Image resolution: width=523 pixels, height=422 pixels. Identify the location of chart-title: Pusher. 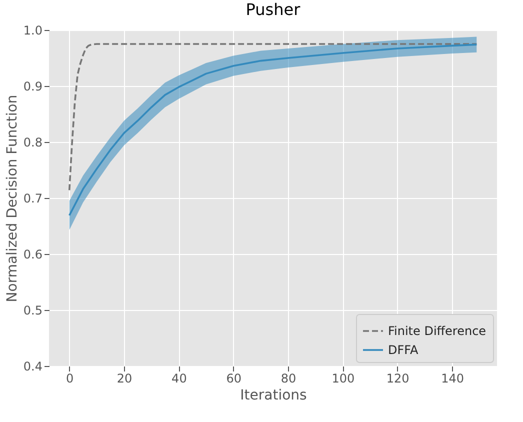
(273, 9).